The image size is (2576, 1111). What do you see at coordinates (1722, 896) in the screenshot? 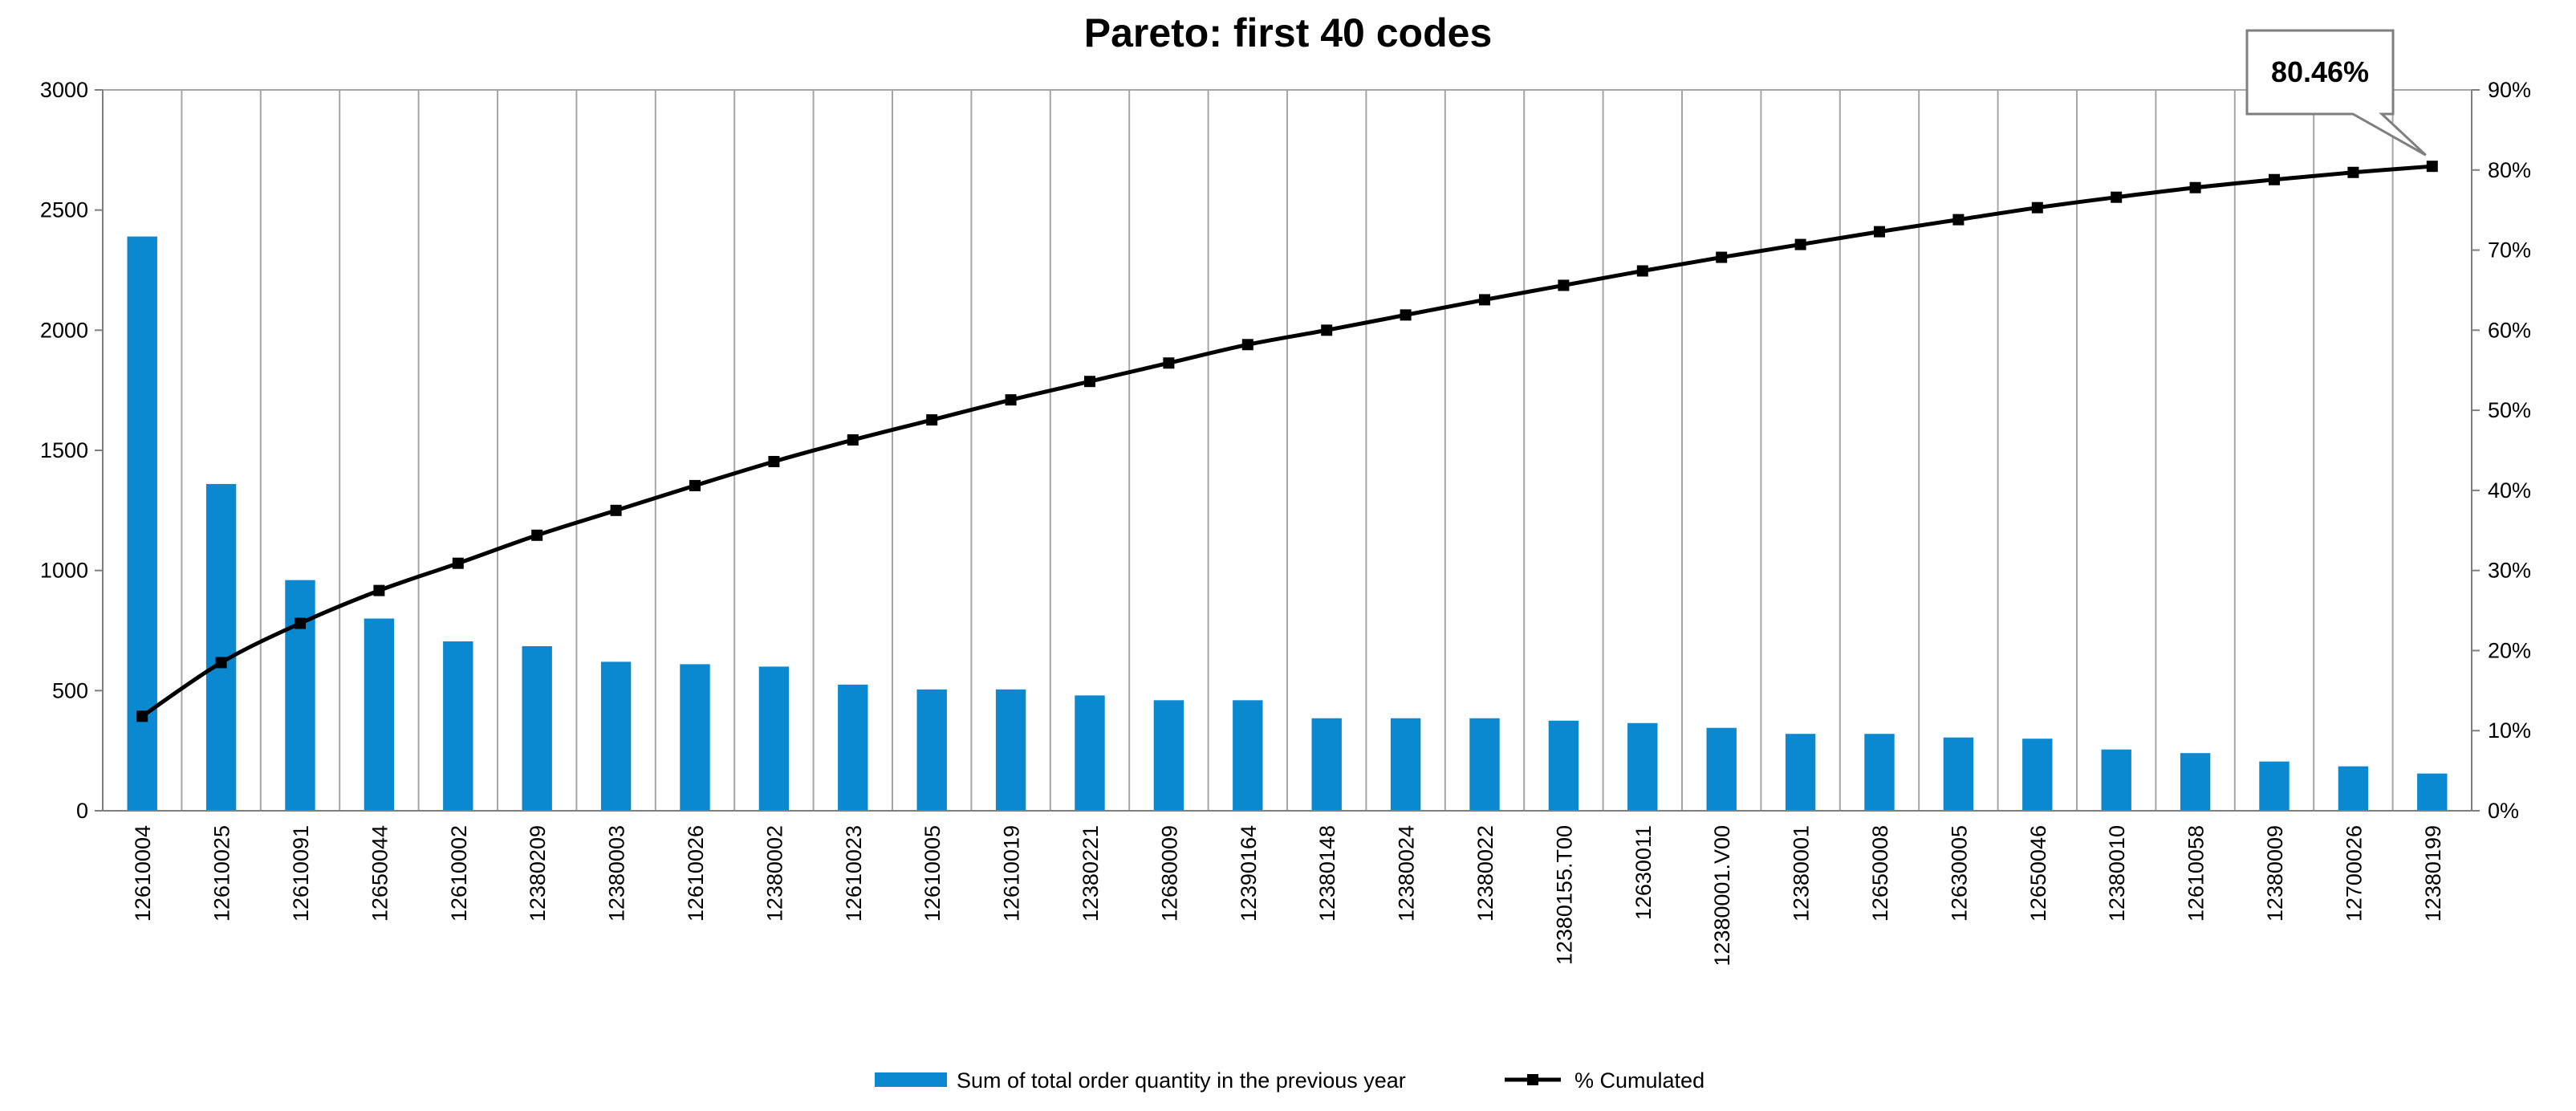
I see `category-label: 12380001.V00` at bounding box center [1722, 896].